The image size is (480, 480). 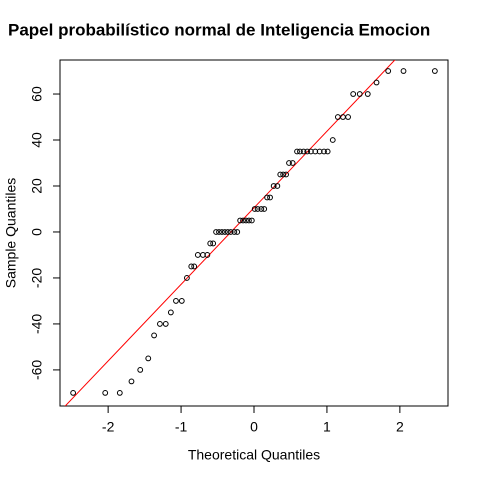 I want to click on y-tick-label: 0, so click(x=37, y=232).